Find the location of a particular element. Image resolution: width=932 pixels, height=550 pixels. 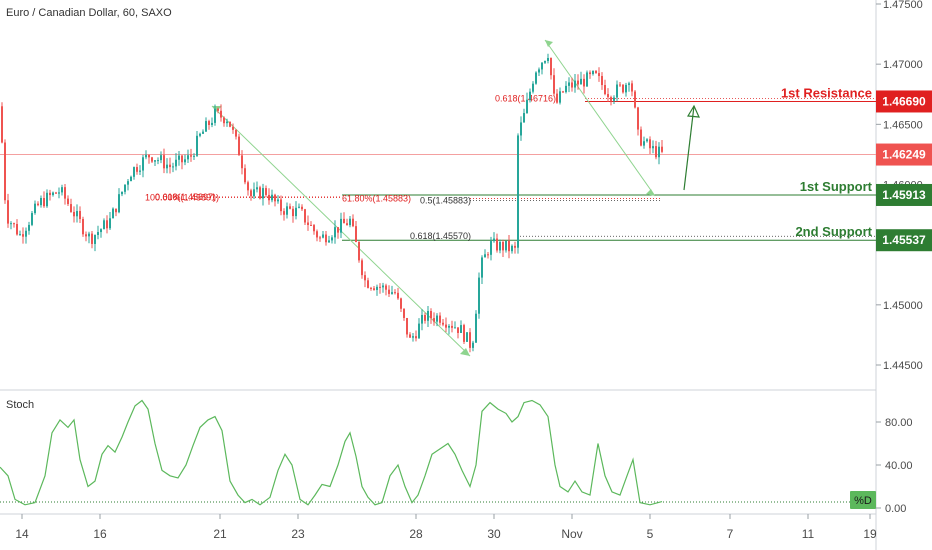

stoch-tick-label: 0.00 is located at coordinates (895, 509).